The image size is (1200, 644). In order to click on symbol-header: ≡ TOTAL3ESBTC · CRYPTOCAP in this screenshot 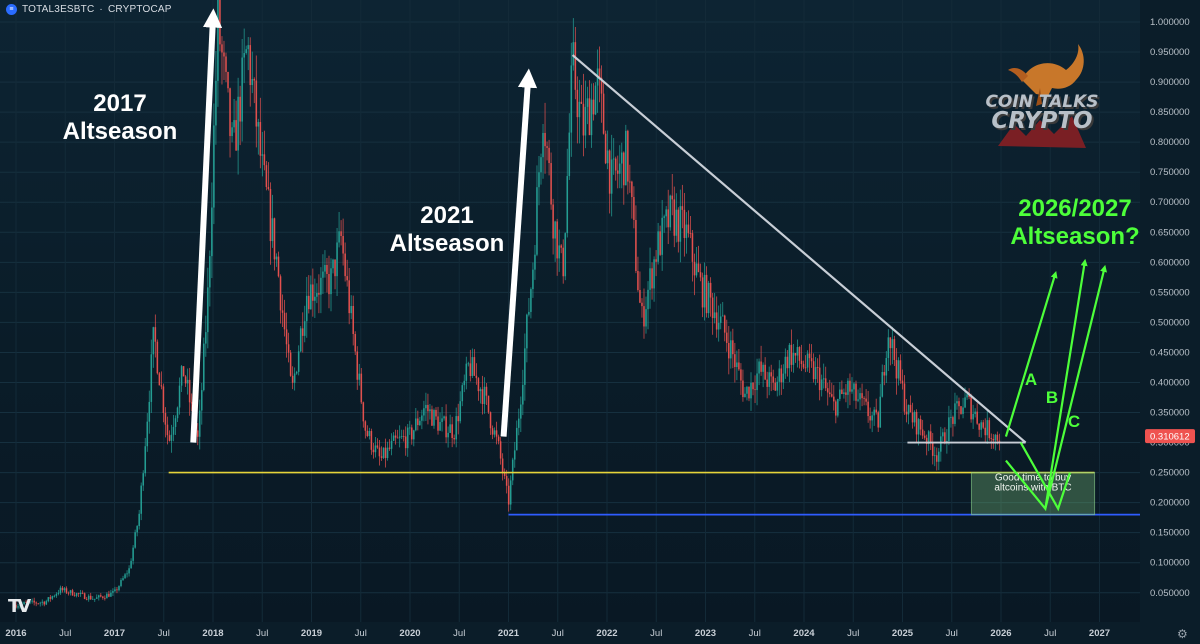, I will do `click(89, 9)`.